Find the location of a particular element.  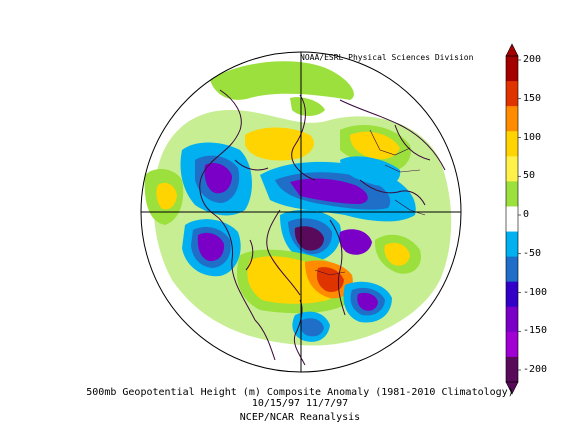

colorbar-top-arrow is located at coordinates (512, 50).